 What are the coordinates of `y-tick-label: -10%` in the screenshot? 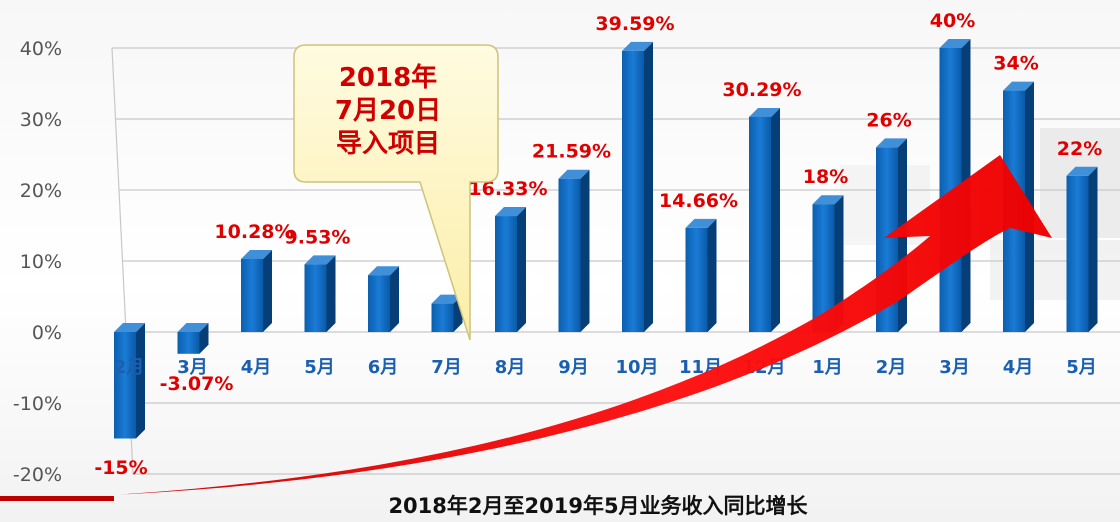 It's located at (37, 404).